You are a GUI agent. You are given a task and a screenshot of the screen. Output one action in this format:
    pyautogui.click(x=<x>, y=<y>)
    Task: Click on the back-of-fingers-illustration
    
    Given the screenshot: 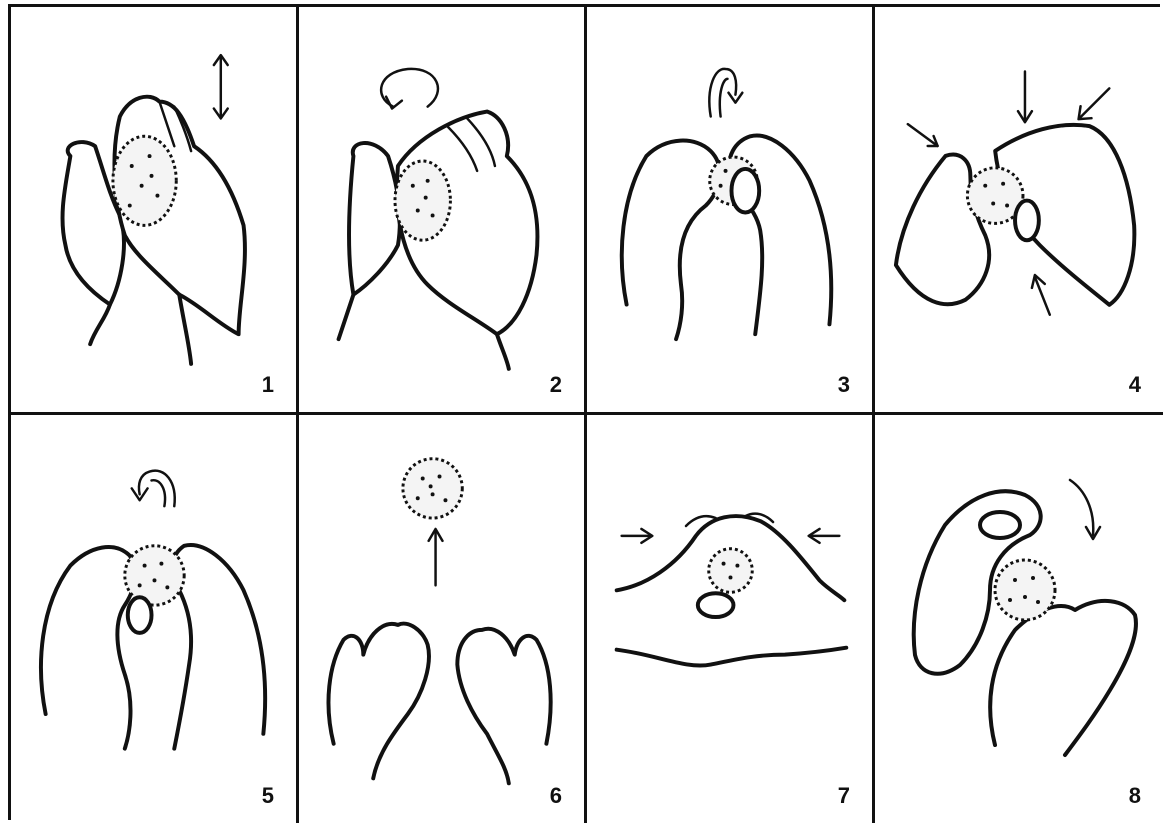 What is the action you would take?
    pyautogui.click(x=153, y=610)
    